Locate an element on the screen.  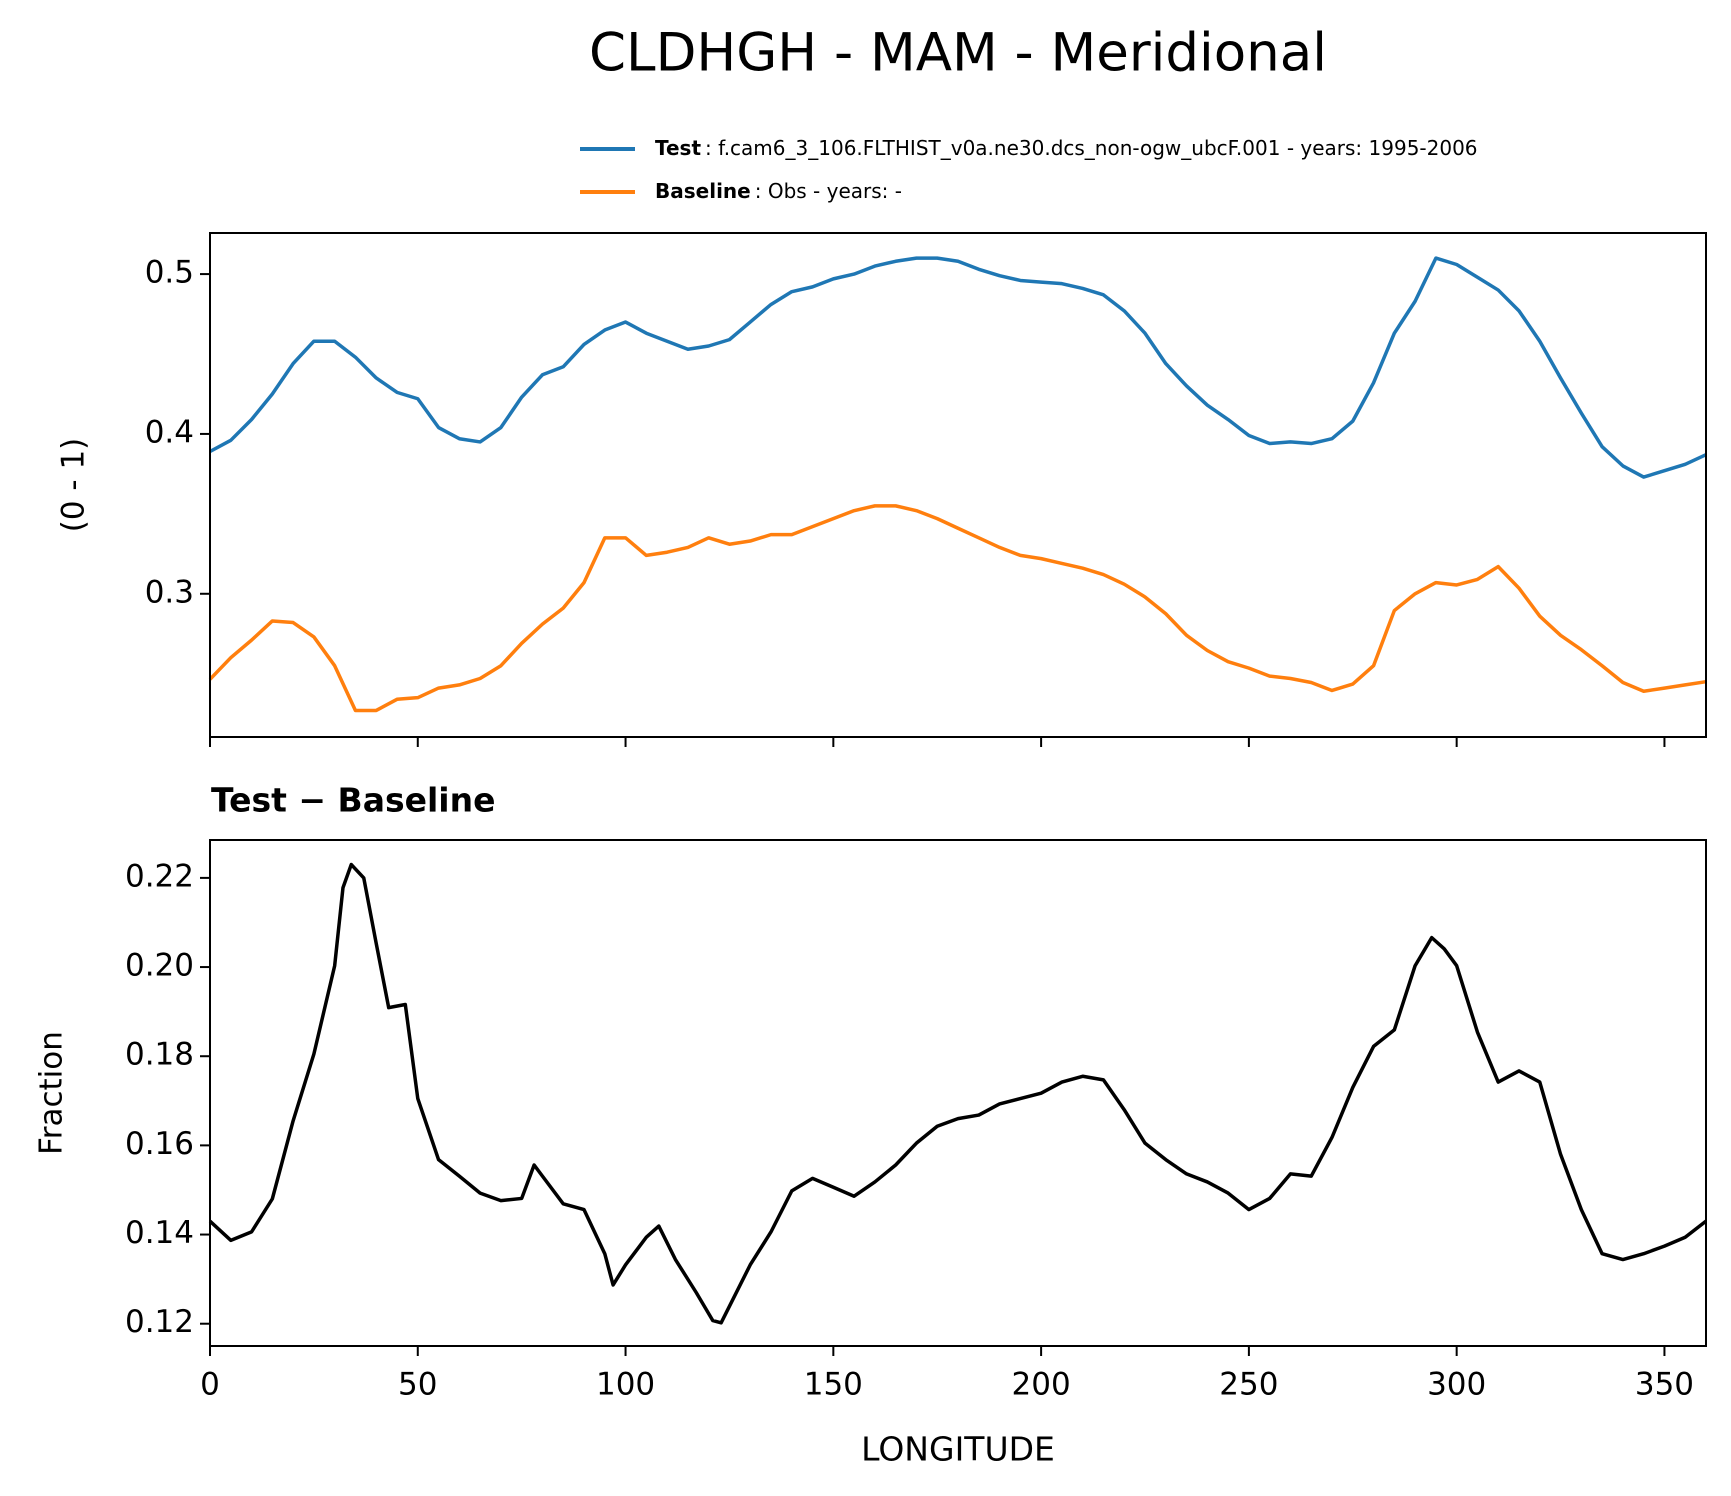
legend-description: : Obs - years: - is located at coordinates (828, 191).